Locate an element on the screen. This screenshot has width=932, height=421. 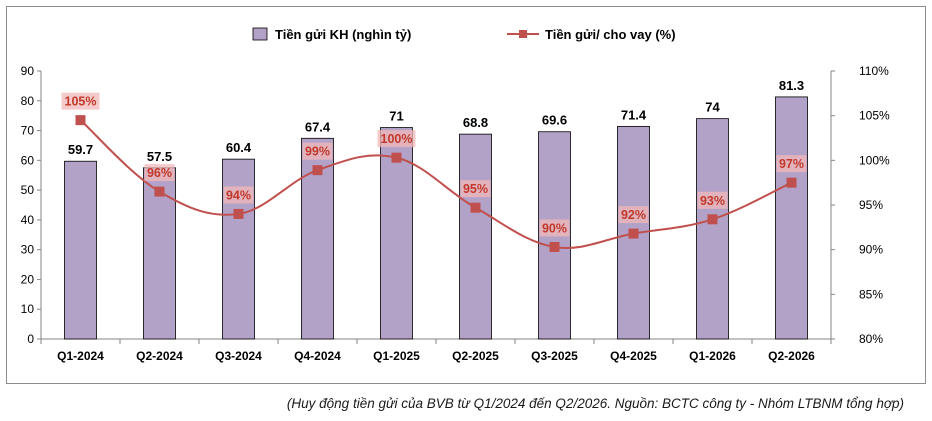
bar-value-label: 69.6 is located at coordinates (554, 120).